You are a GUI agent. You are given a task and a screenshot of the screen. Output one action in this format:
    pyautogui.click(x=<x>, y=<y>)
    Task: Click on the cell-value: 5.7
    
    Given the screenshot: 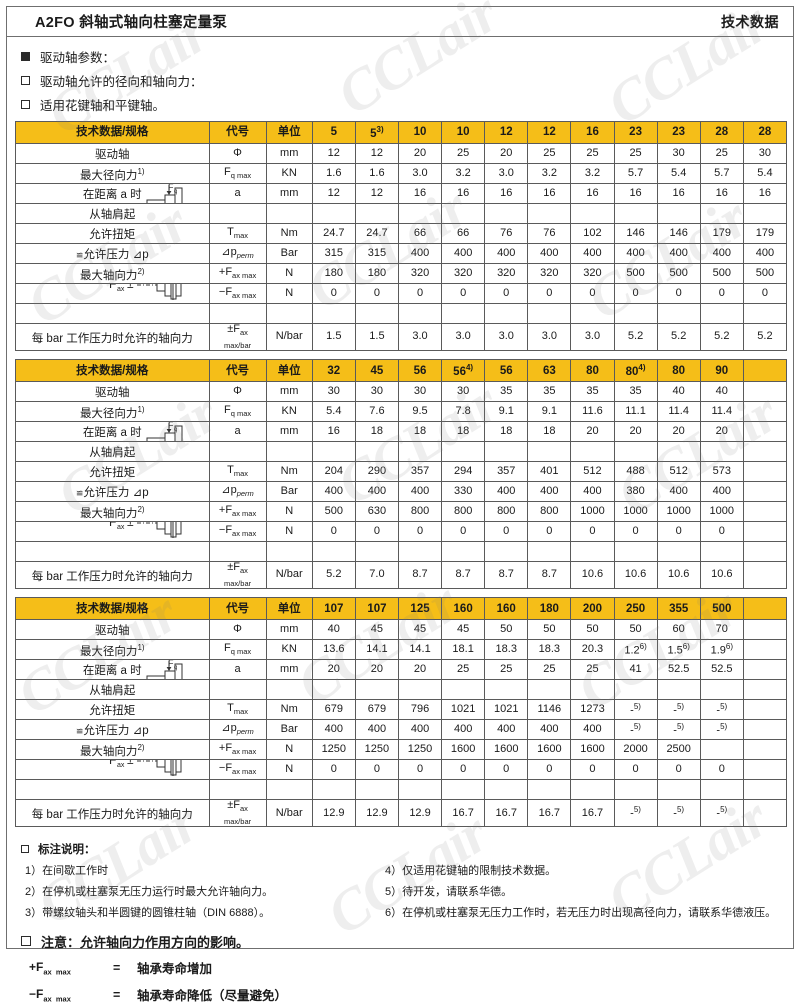 What is the action you would take?
    pyautogui.click(x=635, y=173)
    